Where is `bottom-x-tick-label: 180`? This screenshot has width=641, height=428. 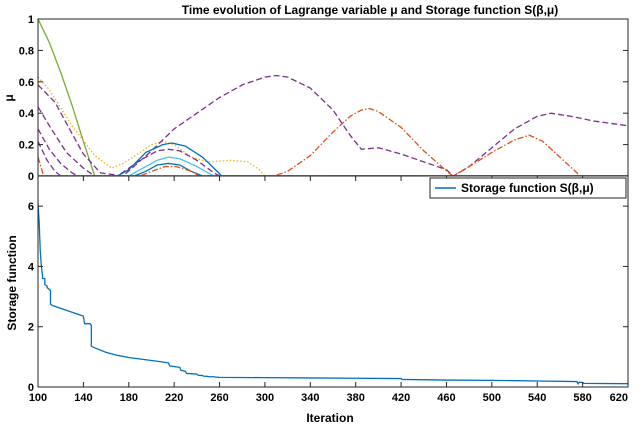
bottom-x-tick-label: 180 is located at coordinates (129, 398).